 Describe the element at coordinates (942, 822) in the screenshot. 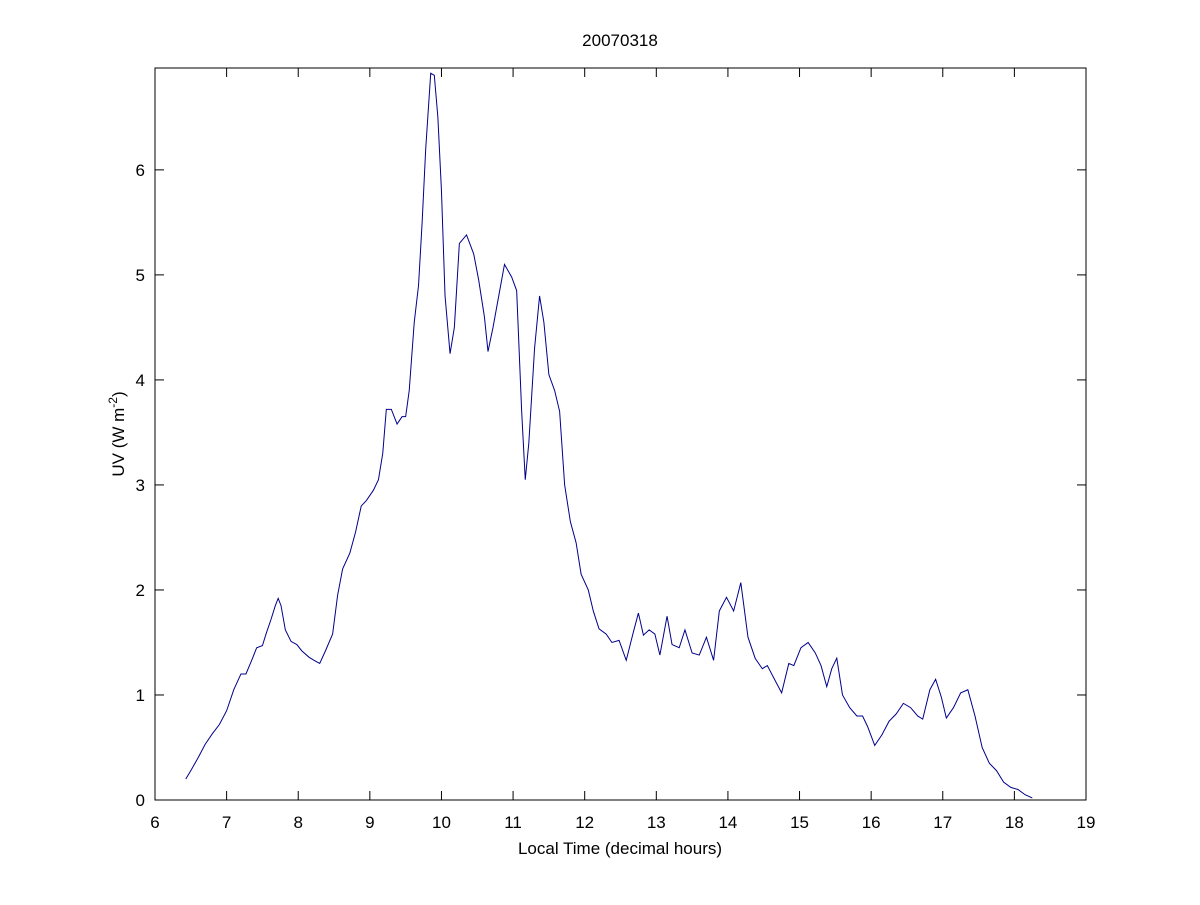

I see `x-tick-label: 17` at that location.